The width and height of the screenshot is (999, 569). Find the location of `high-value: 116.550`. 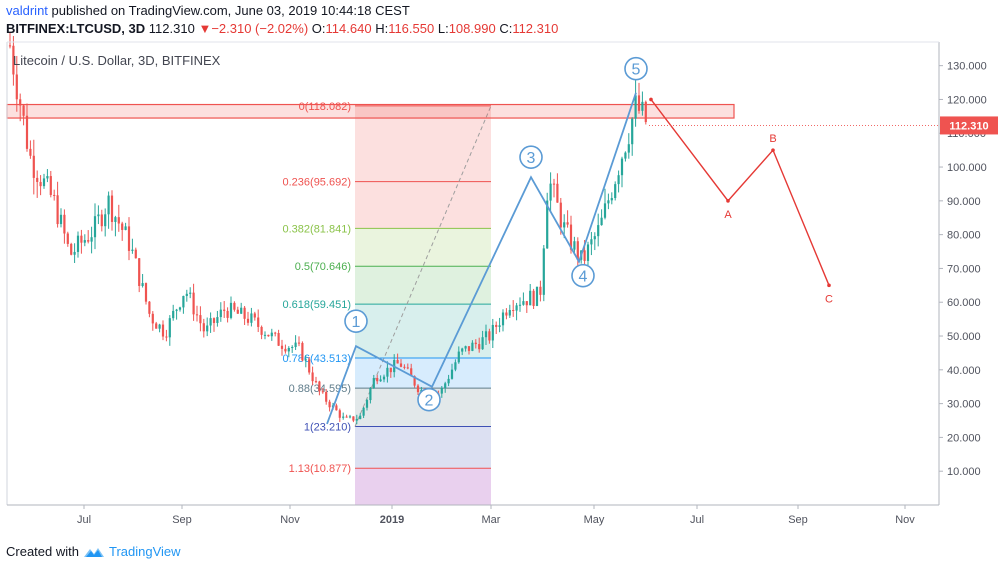

high-value: 116.550 is located at coordinates (411, 28).